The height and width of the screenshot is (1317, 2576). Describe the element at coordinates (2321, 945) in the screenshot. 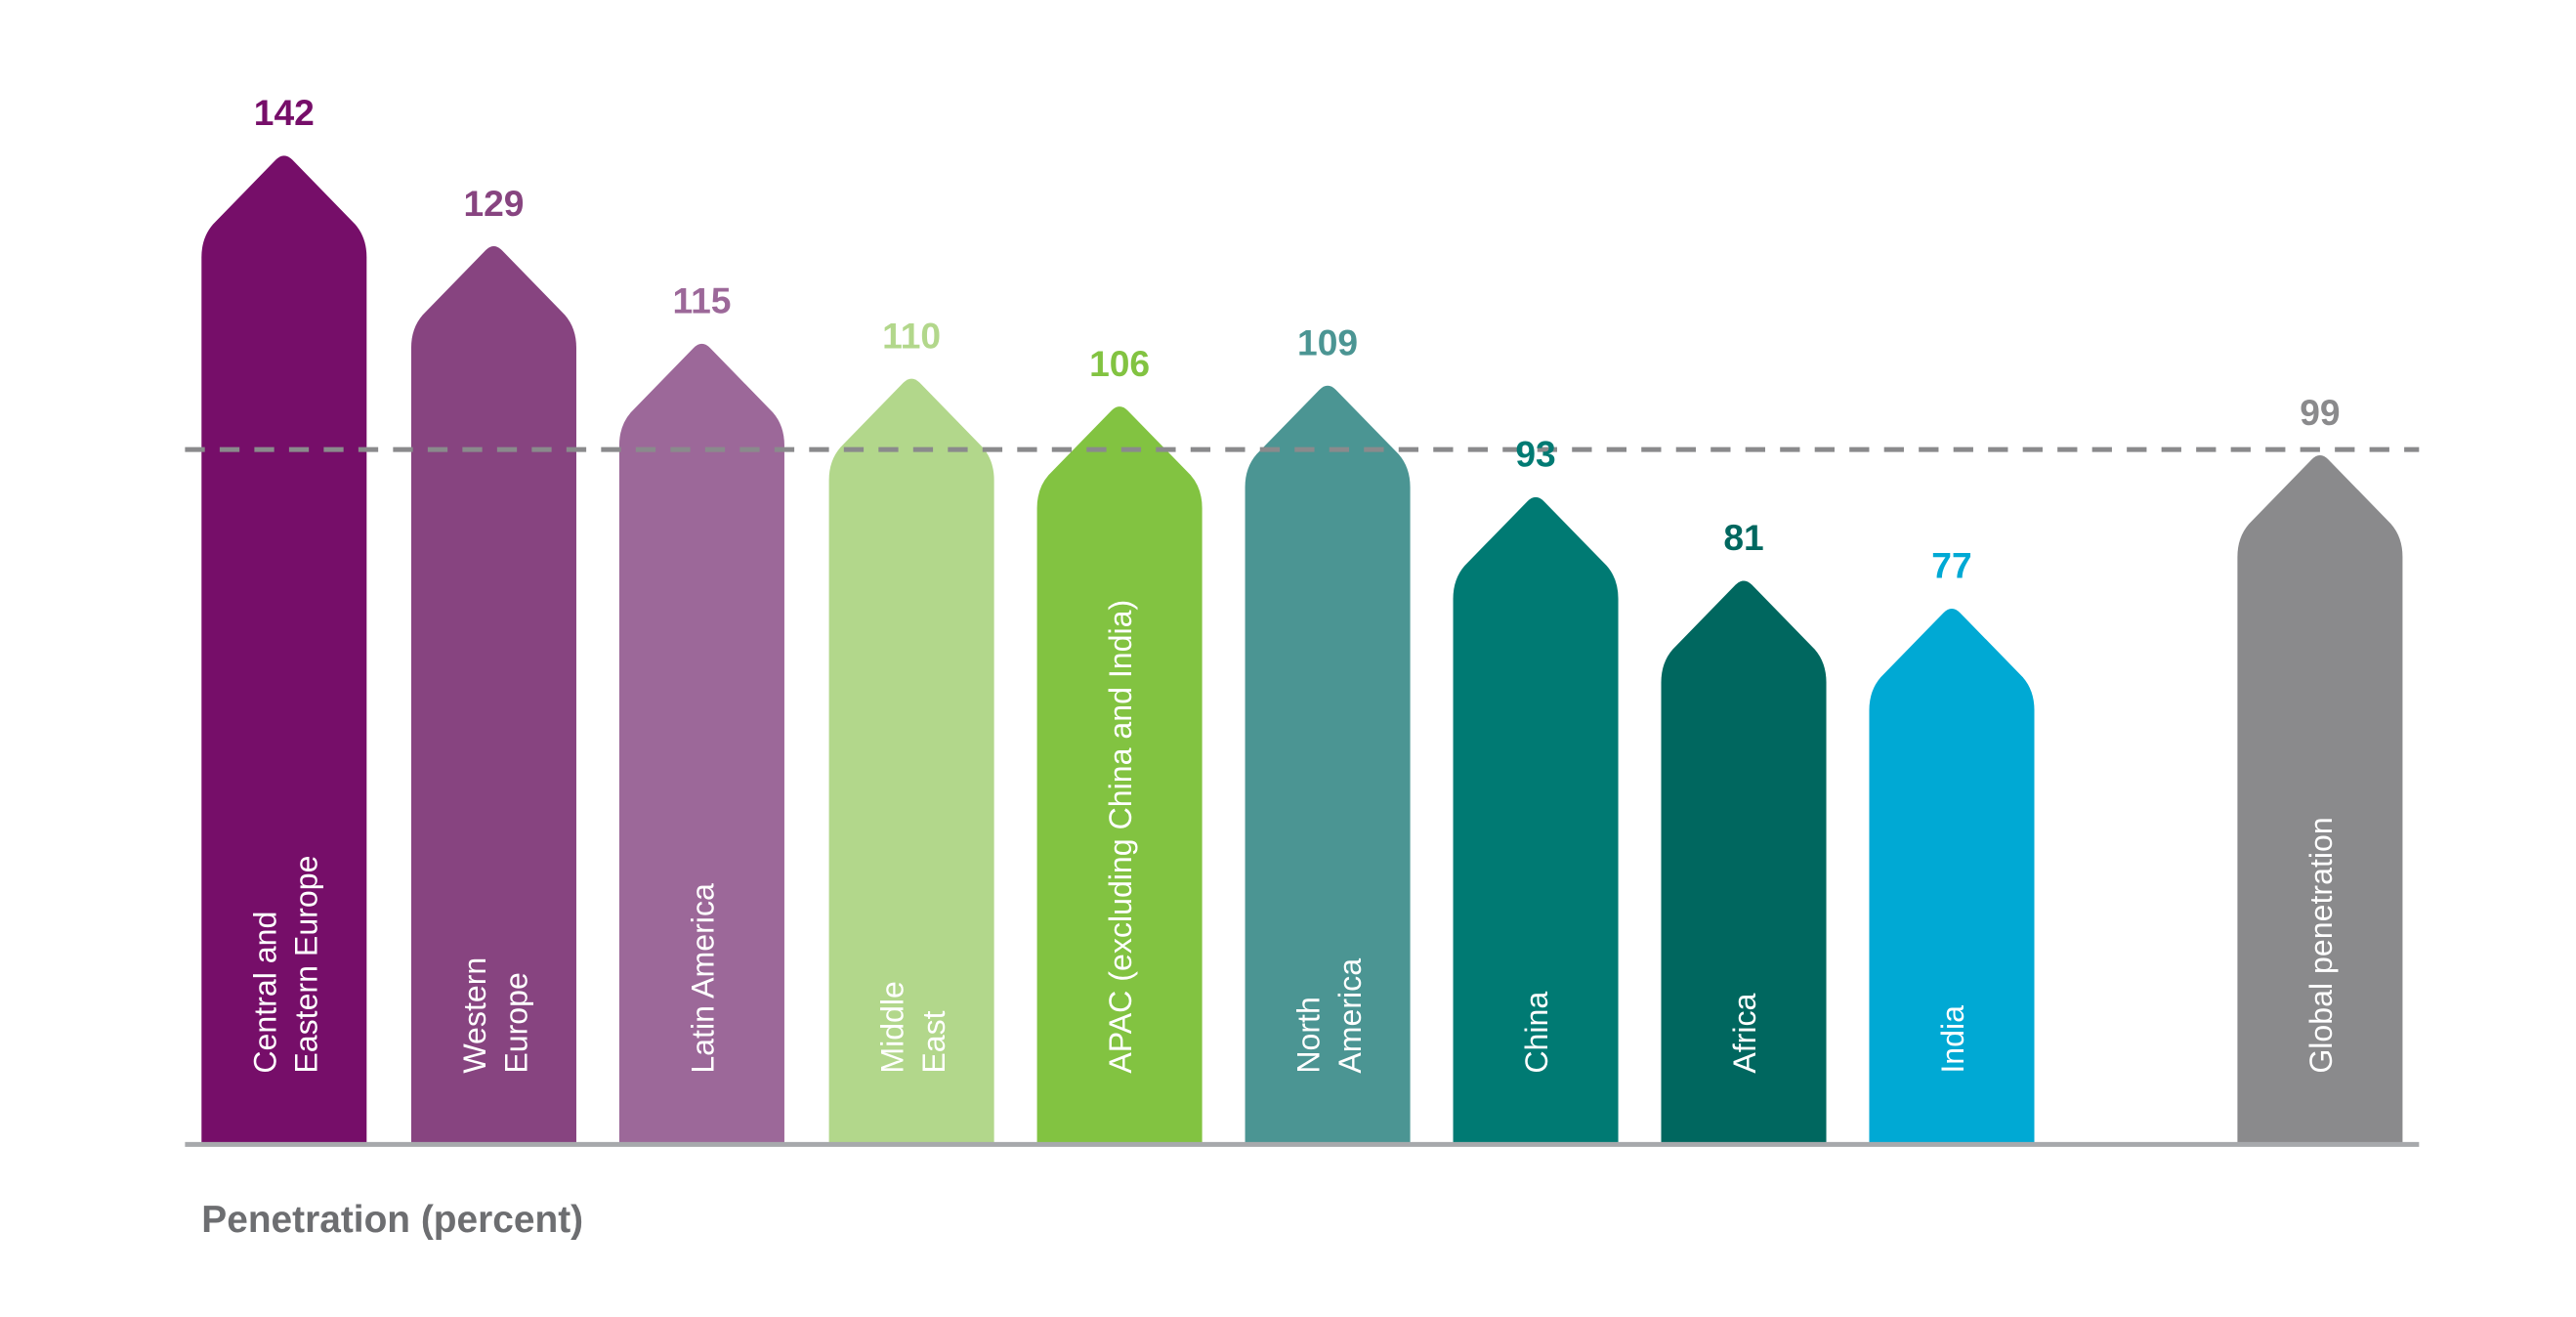

I see `category-label: Global penetration` at that location.